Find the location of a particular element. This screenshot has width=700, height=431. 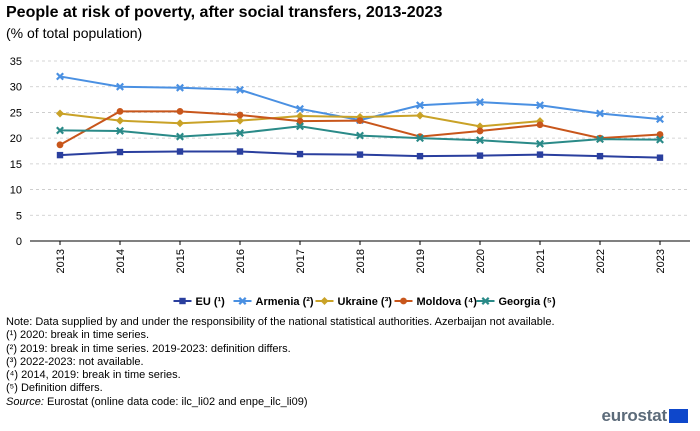

x-tick-label: 2020 is located at coordinates (481, 261).